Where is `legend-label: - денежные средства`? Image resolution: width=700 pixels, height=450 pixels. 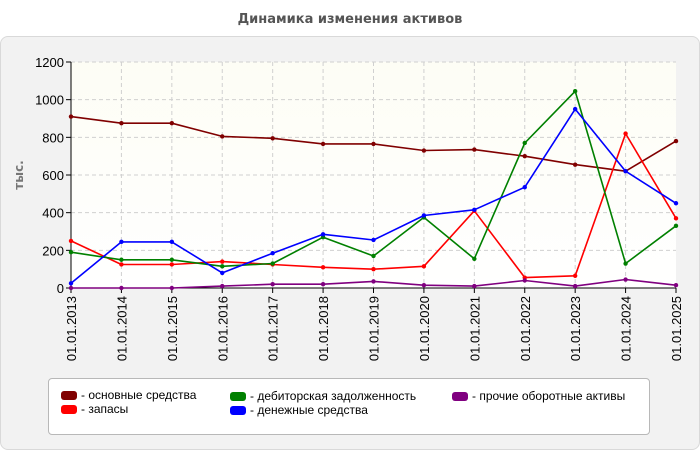
legend-label: - денежные средства is located at coordinates (309, 410).